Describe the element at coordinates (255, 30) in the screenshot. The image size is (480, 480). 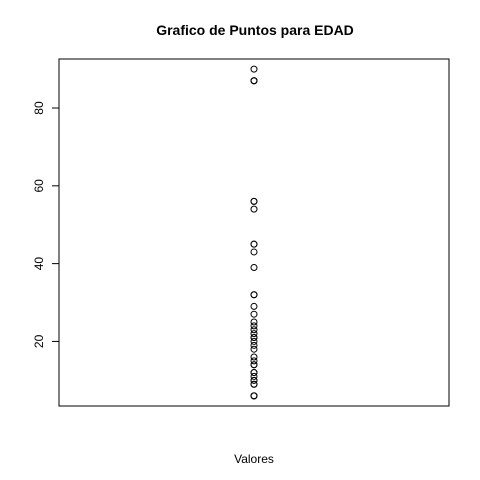
I see `chart-title: Grafico de Puntos para EDAD` at that location.